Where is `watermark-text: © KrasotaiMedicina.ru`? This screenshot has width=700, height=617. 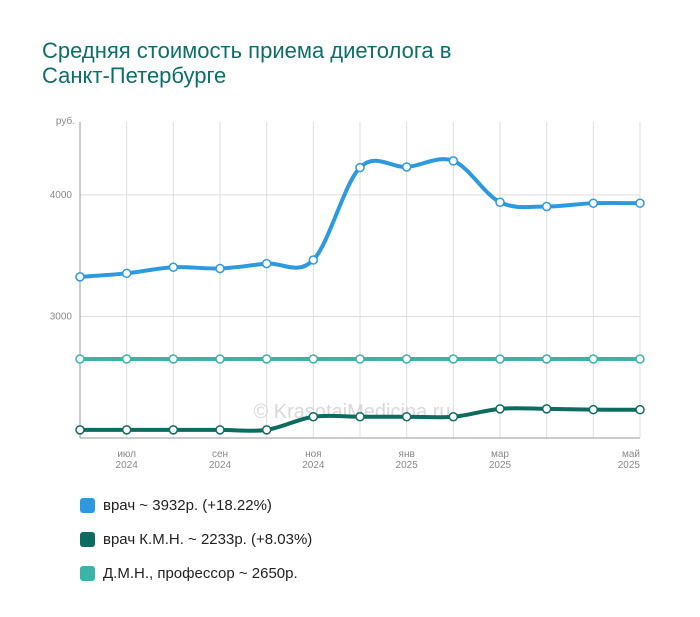
watermark-text: © KrasotaiMedicina.ru is located at coordinates (351, 412).